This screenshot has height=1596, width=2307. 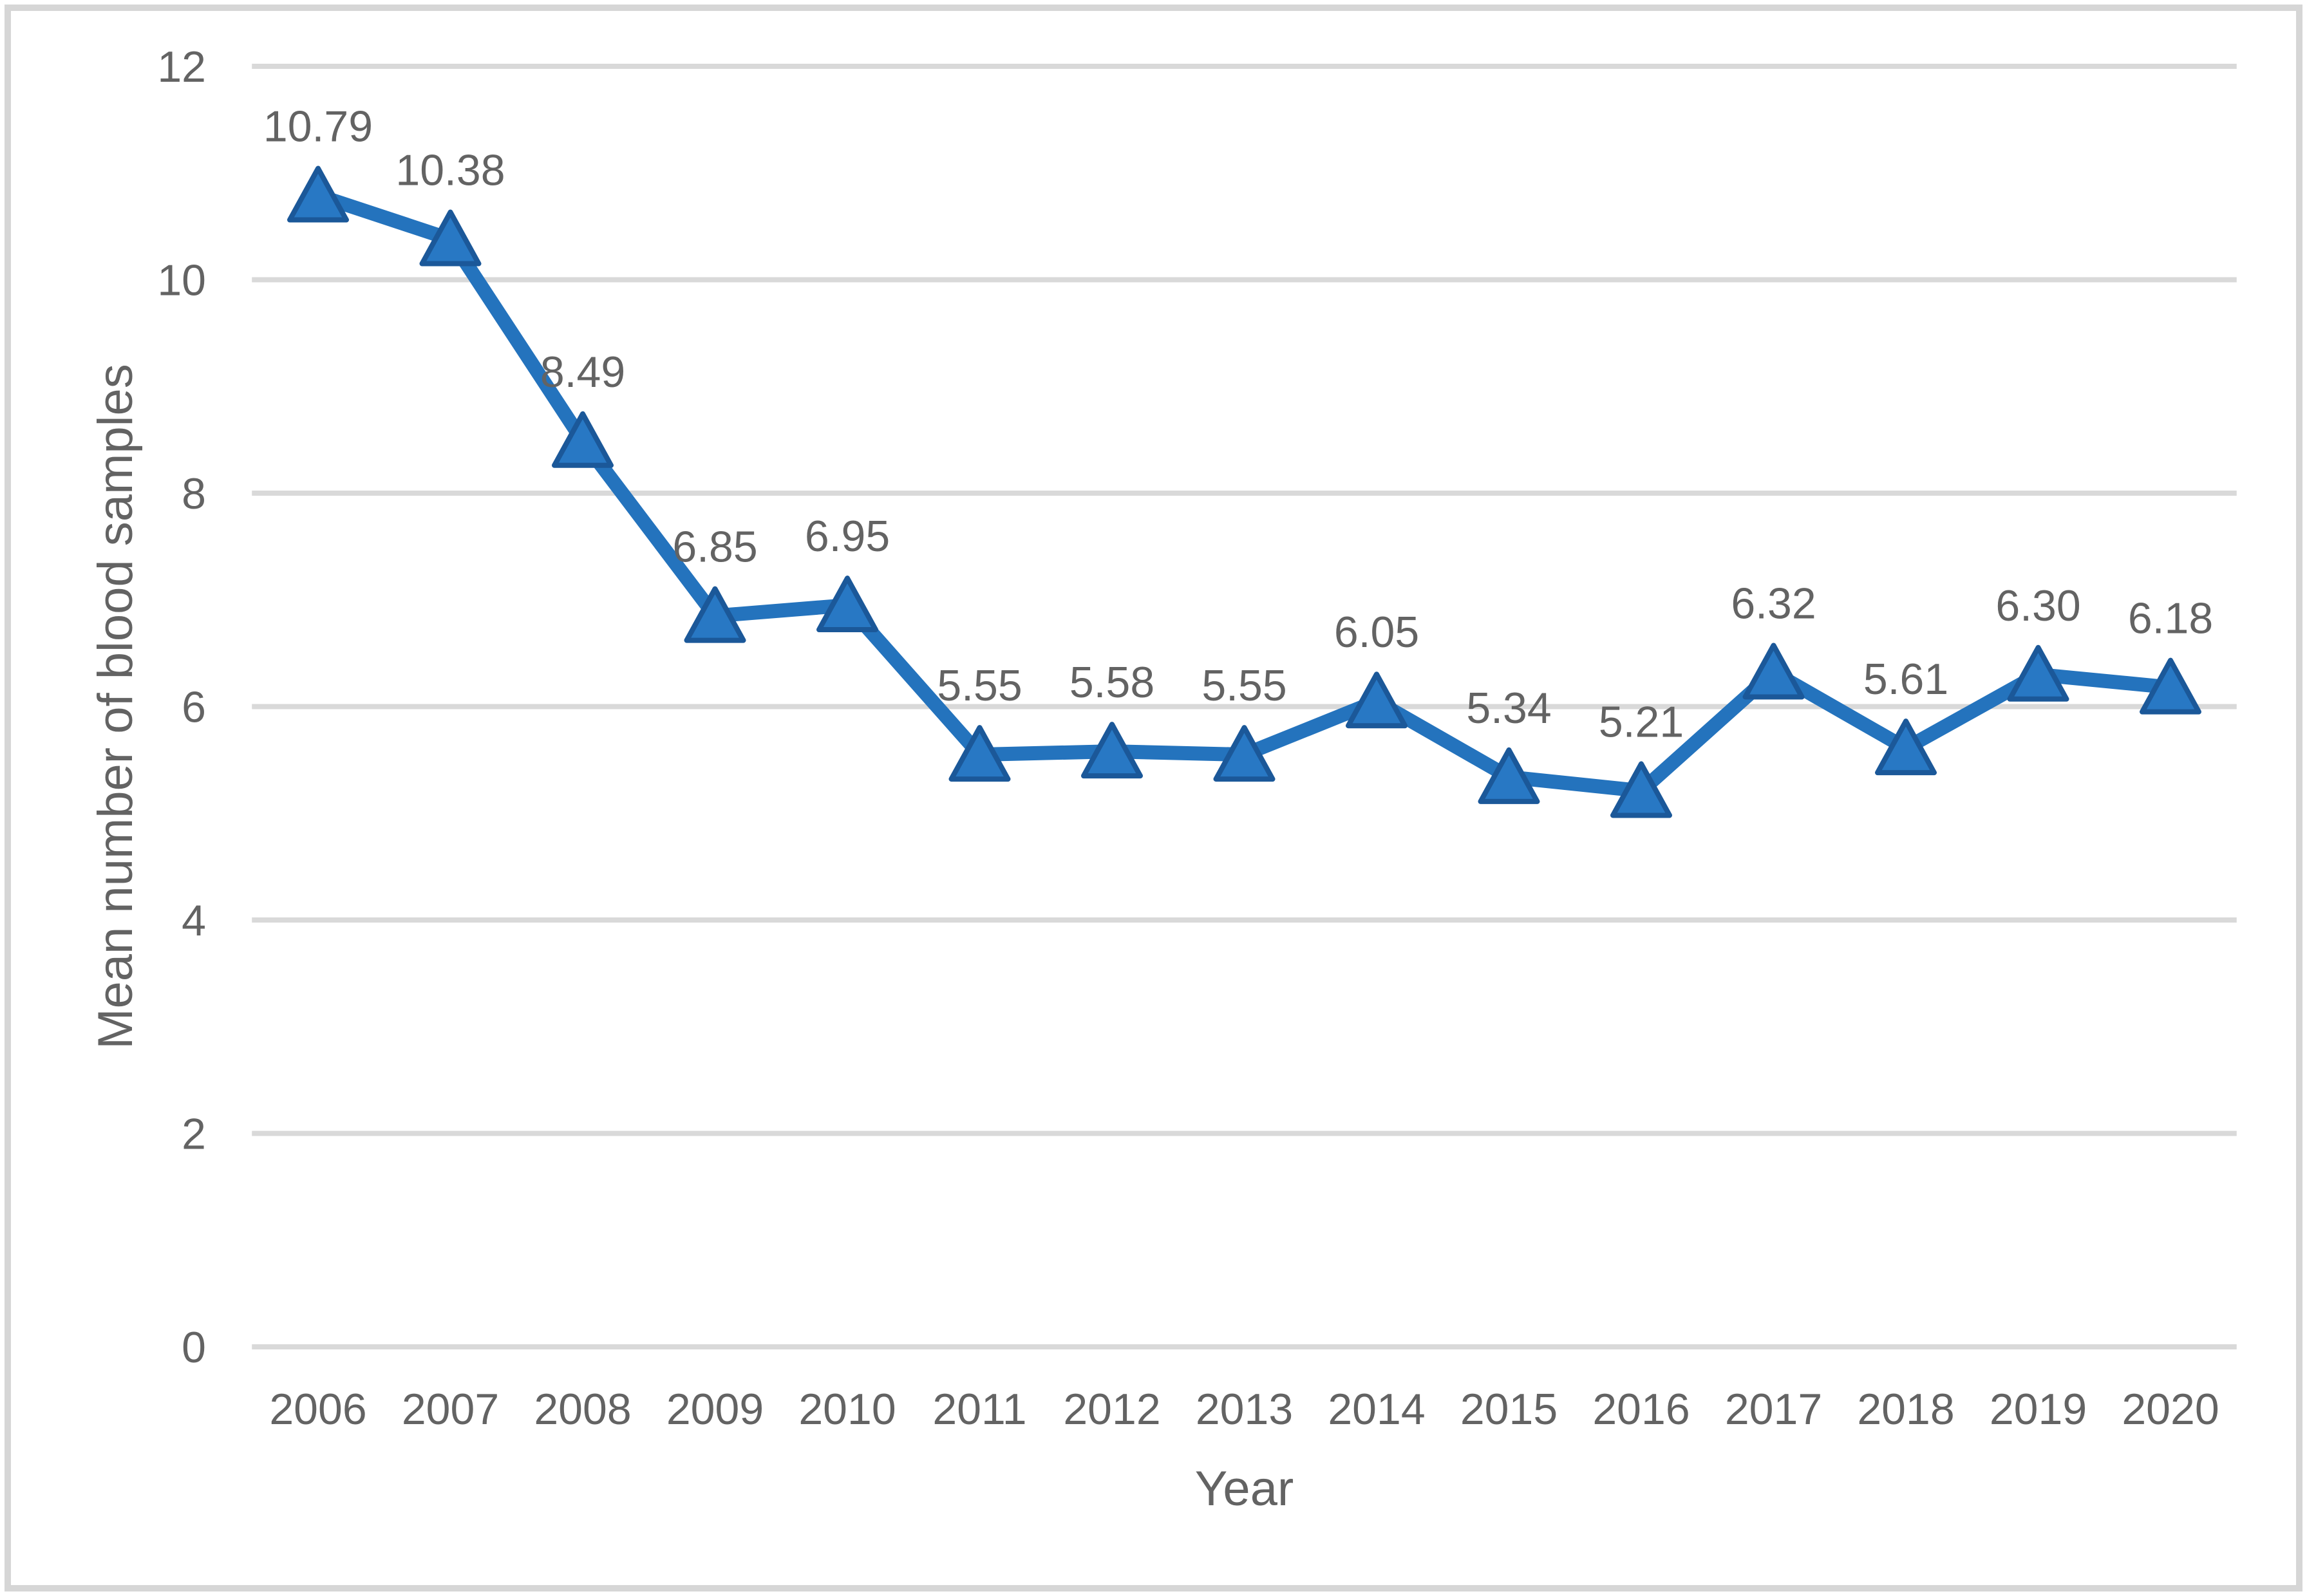 What do you see at coordinates (848, 536) in the screenshot?
I see `data-label: 6.95` at bounding box center [848, 536].